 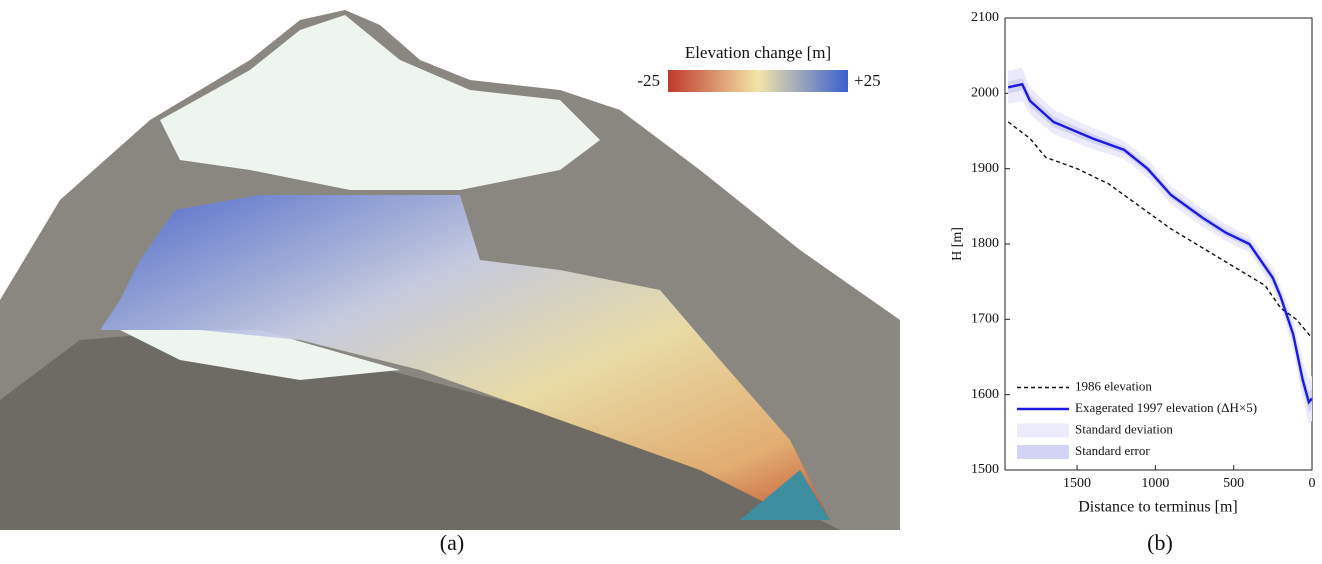 I want to click on legend-label: 1986 elevation, so click(x=1113, y=385).